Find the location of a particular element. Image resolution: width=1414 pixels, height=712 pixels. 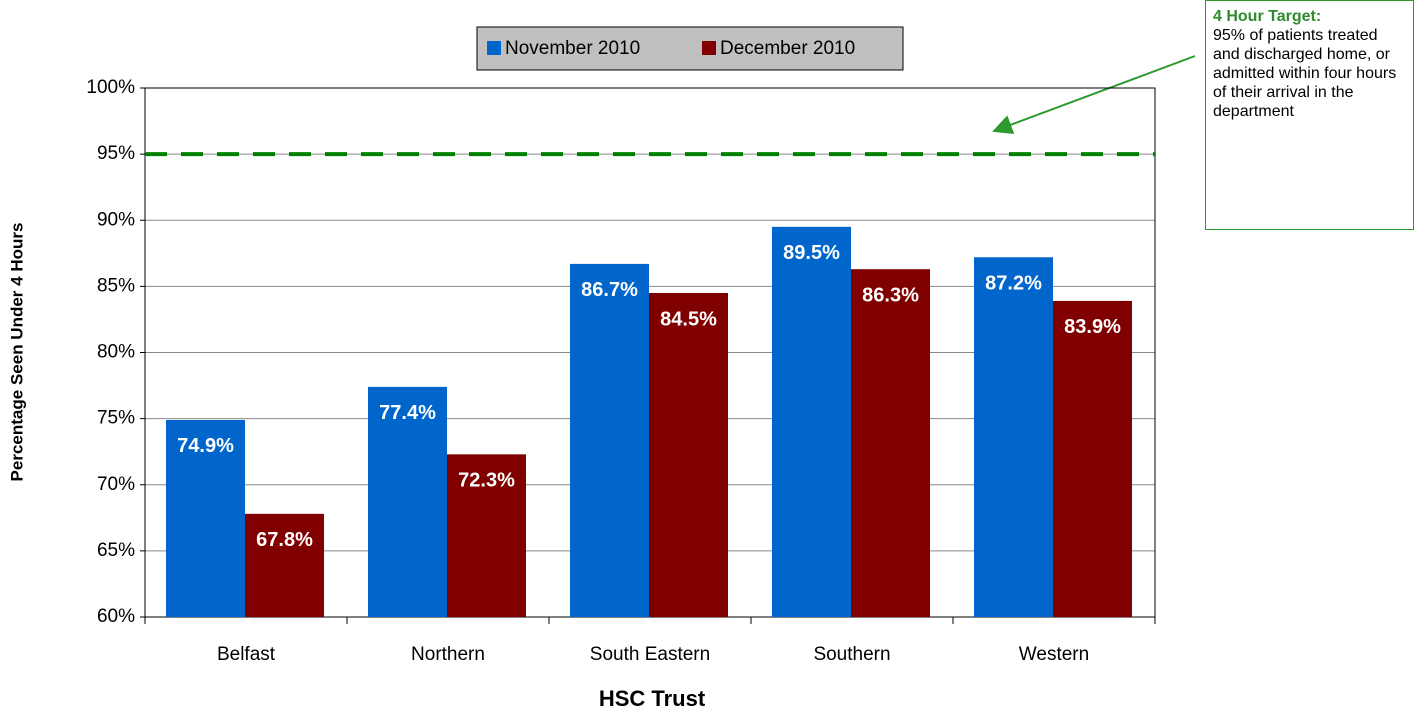

y-tick-label: 95% is located at coordinates (116, 153).